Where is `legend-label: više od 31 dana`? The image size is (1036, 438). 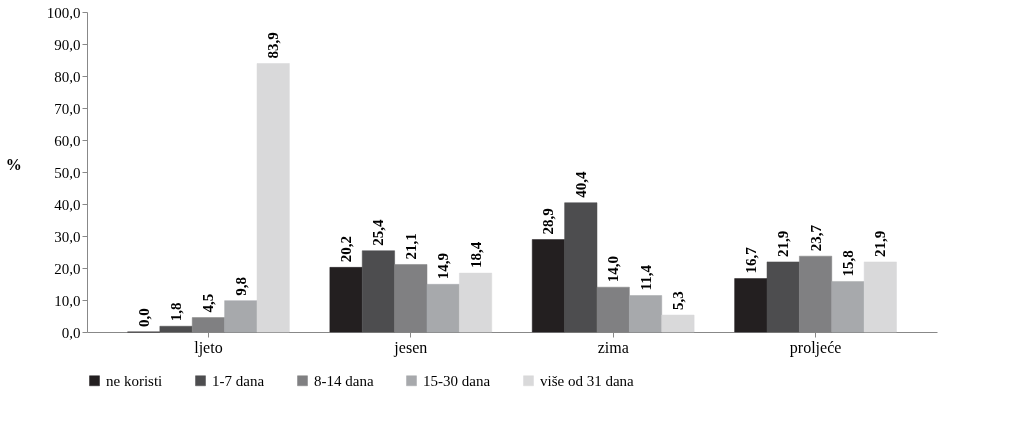
legend-label: više od 31 dana is located at coordinates (587, 380).